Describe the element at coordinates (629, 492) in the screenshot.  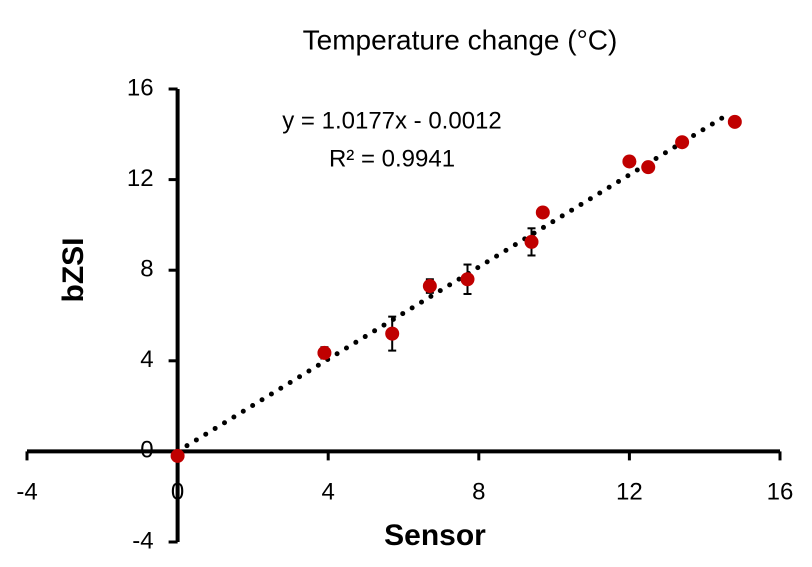
I see `x-tick-label: 12` at that location.